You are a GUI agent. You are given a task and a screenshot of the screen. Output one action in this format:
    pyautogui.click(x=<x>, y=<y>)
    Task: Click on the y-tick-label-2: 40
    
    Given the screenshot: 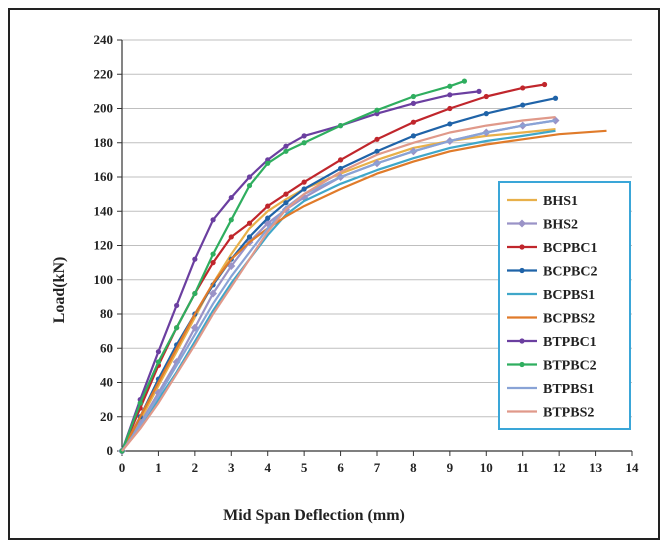 What is the action you would take?
    pyautogui.click(x=106, y=382)
    